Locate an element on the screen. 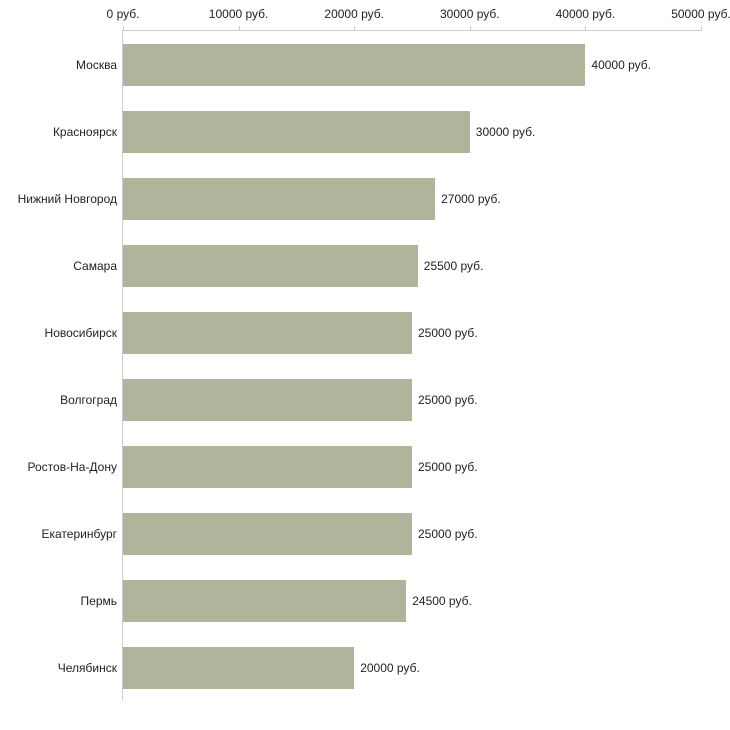 The height and width of the screenshot is (730, 730). x-tick-label: 30000 руб. is located at coordinates (470, 14).